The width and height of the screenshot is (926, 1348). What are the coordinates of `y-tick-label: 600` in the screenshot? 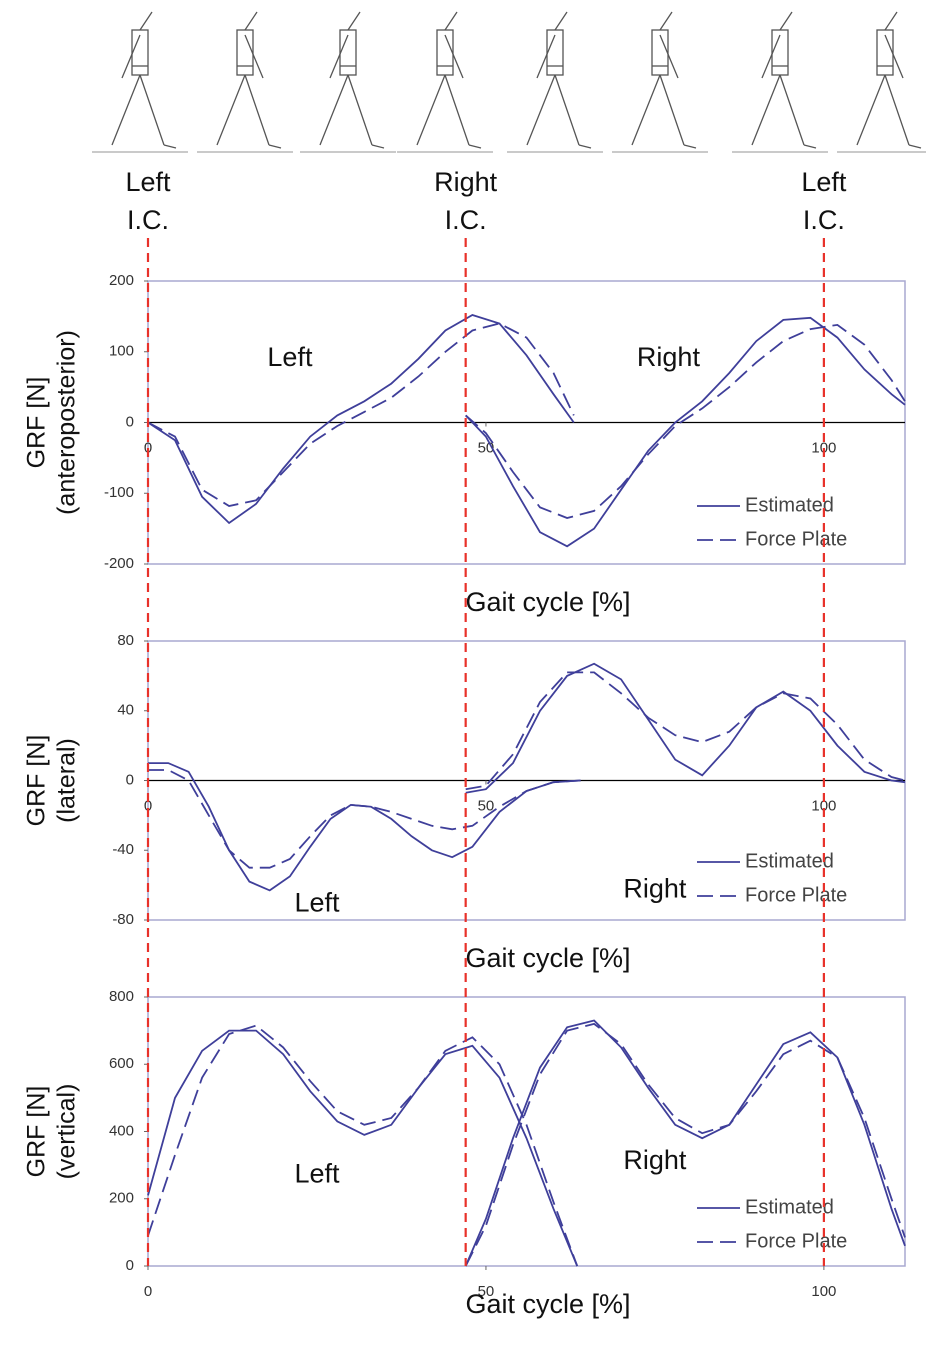 It's located at (121, 1063).